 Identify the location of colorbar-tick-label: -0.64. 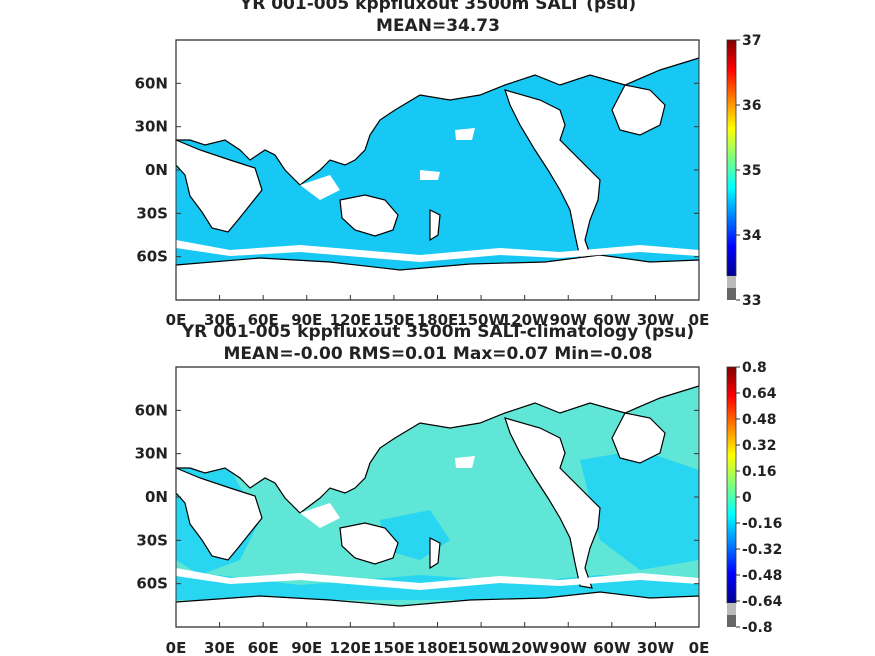
(762, 602).